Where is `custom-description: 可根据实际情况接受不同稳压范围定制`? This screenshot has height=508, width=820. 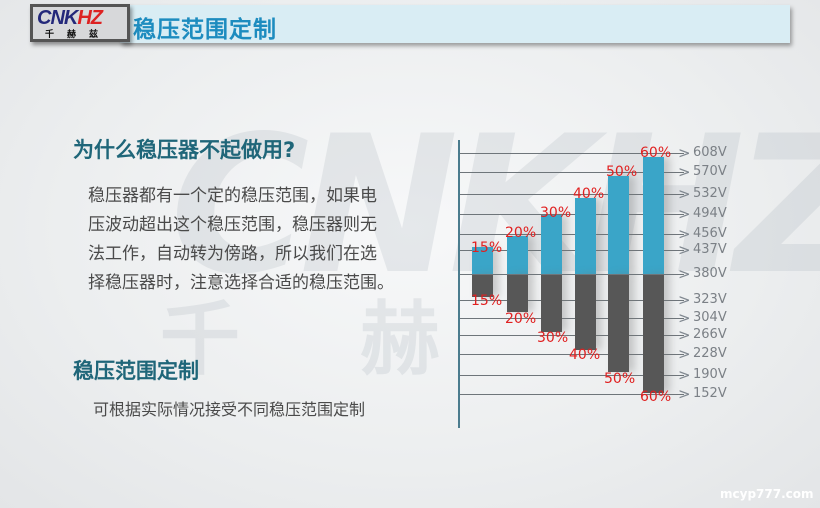
custom-description: 可根据实际情况接受不同稳压范围定制 is located at coordinates (229, 409).